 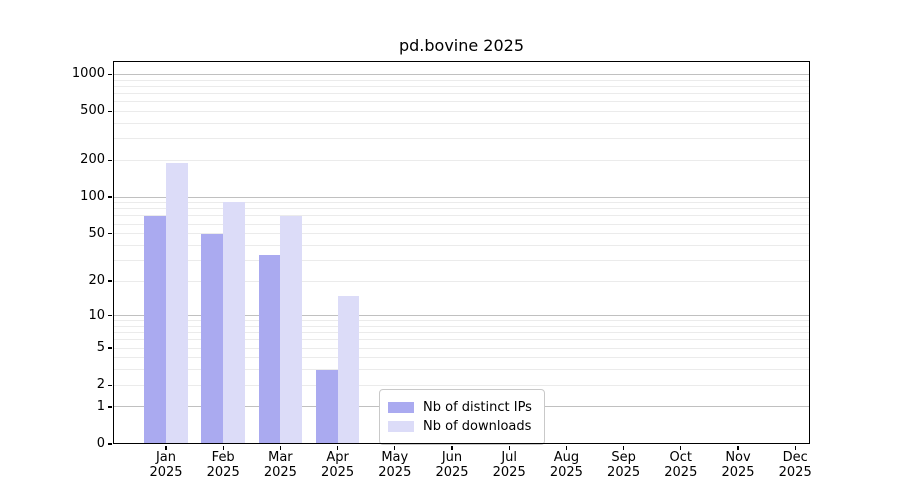 What do you see at coordinates (100, 385) in the screenshot?
I see `y-tick-label: 2` at bounding box center [100, 385].